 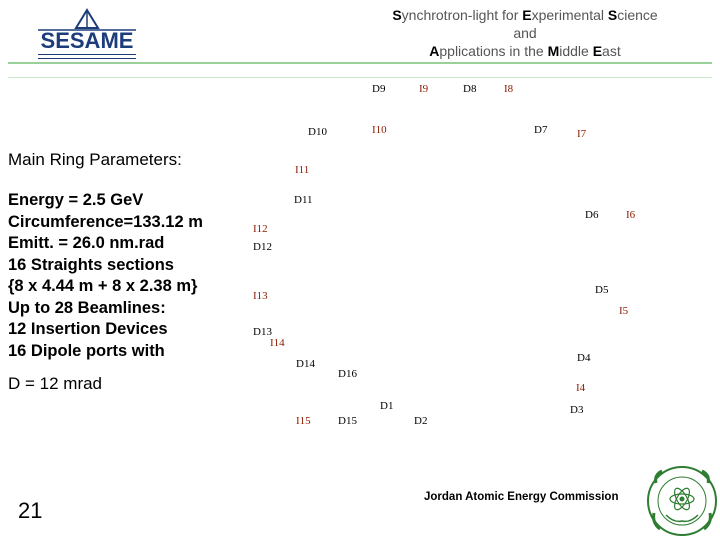 What do you see at coordinates (260, 296) in the screenshot?
I see `ring-label: I13` at bounding box center [260, 296].